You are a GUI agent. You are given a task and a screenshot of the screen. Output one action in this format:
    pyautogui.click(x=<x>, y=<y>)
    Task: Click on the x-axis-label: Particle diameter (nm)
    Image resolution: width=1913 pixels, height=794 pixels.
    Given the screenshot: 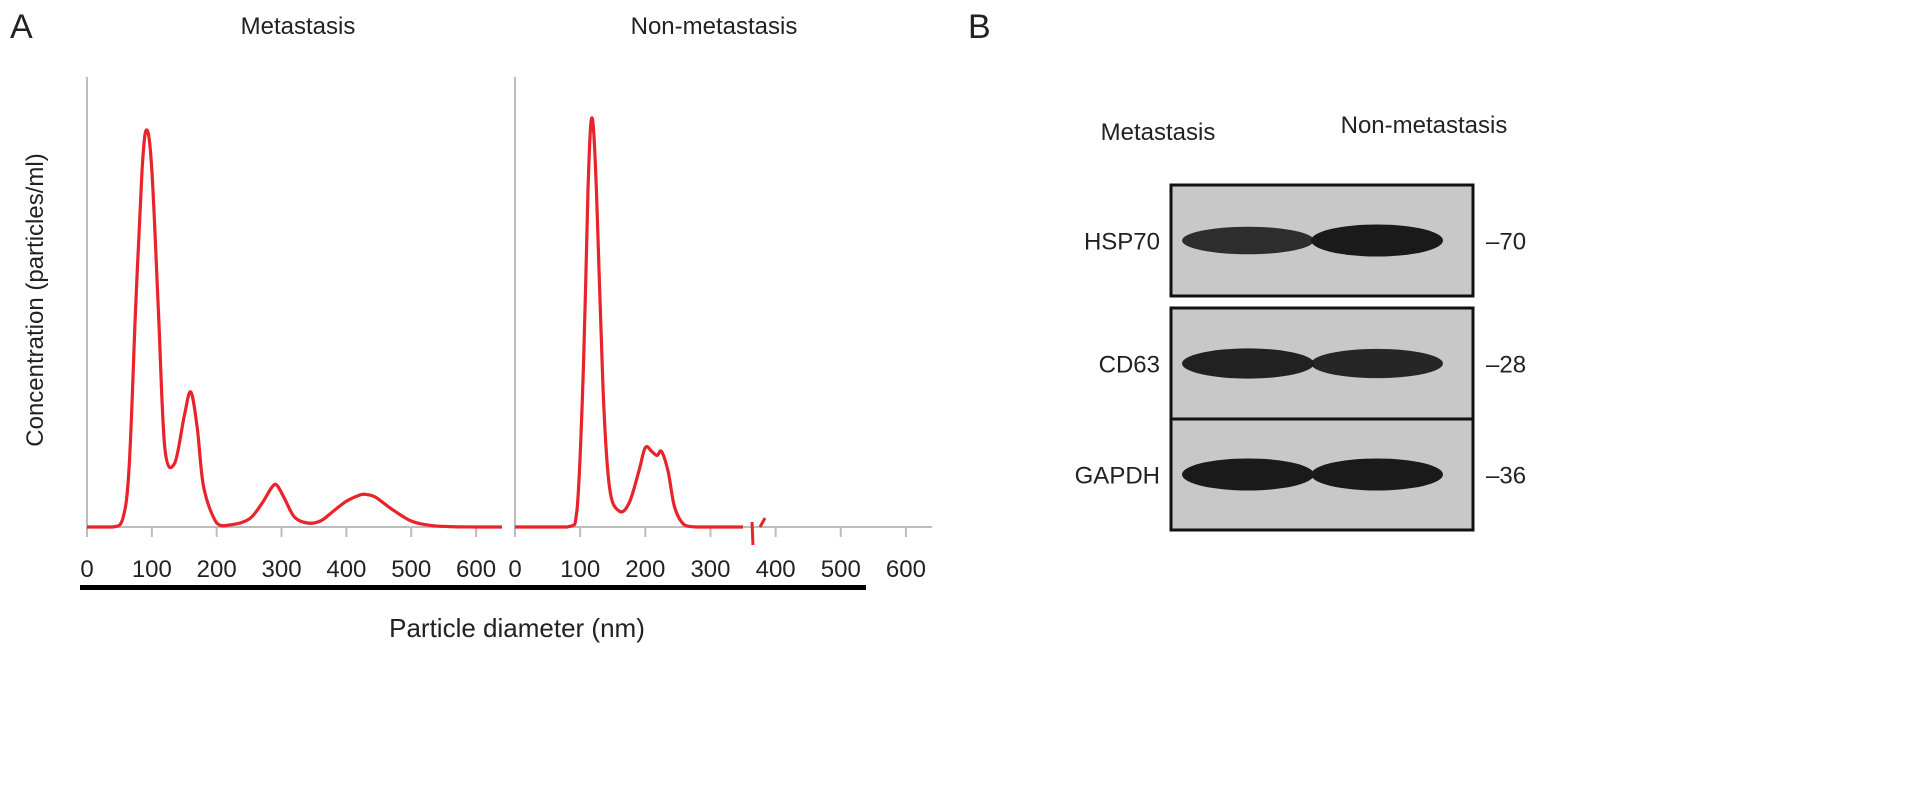 What is the action you would take?
    pyautogui.click(x=517, y=628)
    